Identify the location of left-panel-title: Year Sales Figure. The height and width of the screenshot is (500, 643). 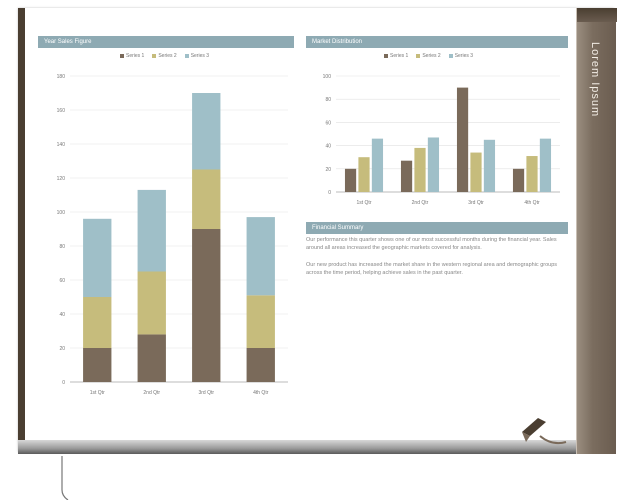
(68, 42).